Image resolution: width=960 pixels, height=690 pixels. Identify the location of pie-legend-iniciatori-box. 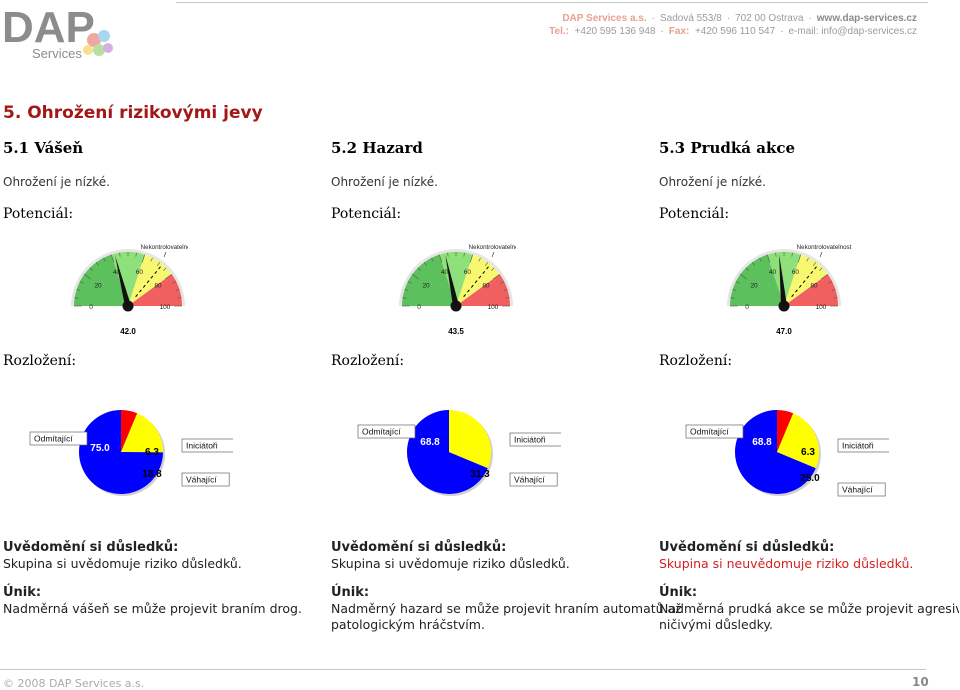
(535, 439).